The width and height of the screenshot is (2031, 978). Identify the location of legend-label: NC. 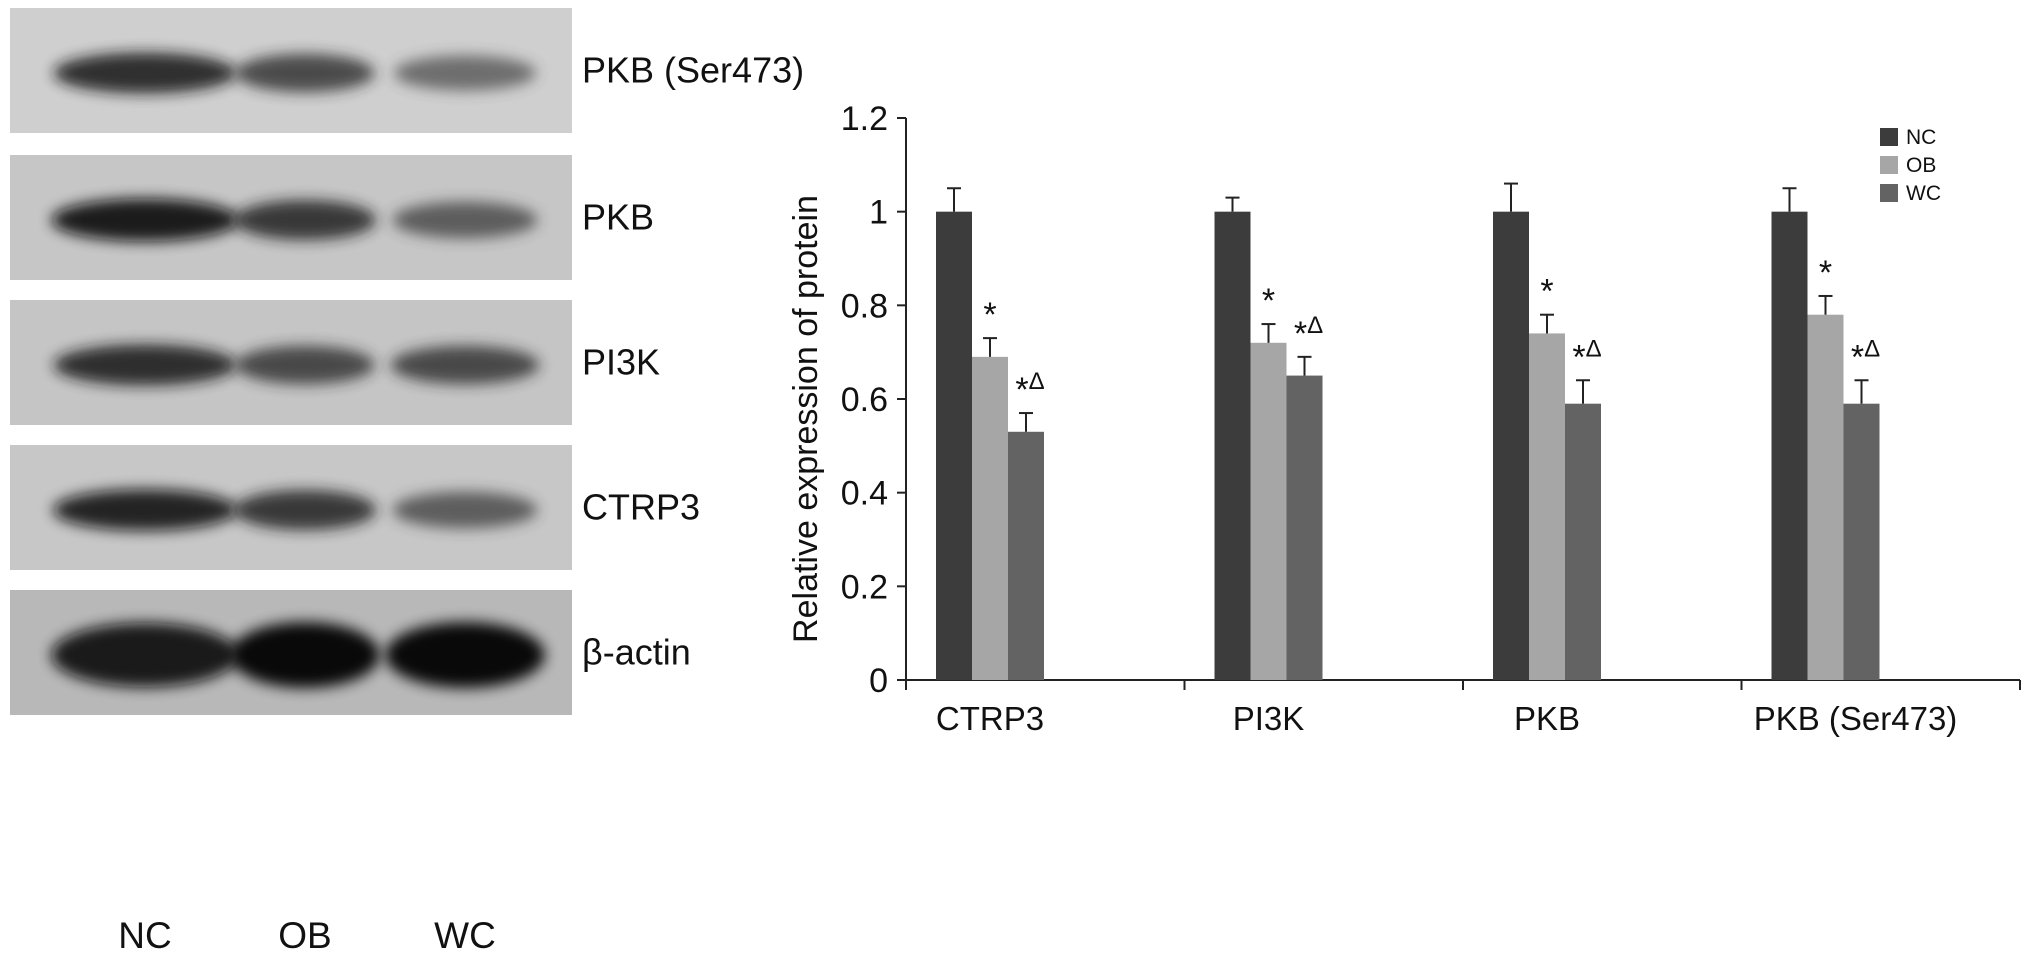
(1921, 137).